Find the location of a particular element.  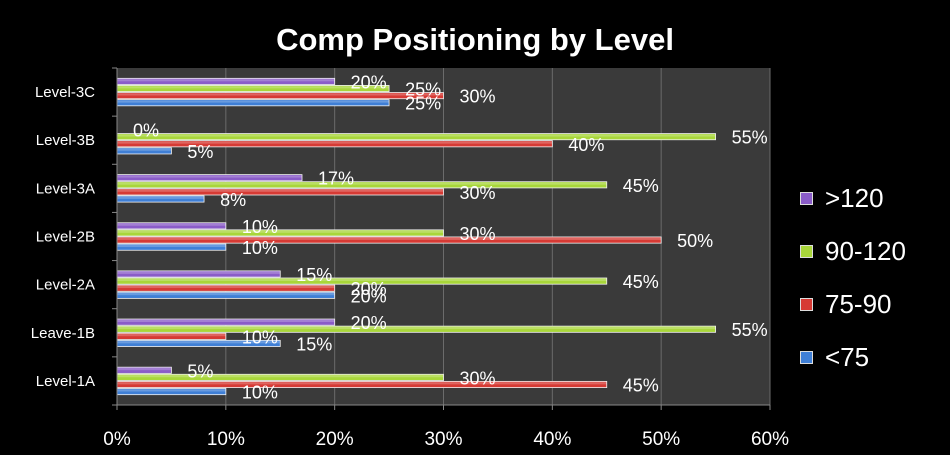

x-tick-label: 0% is located at coordinates (117, 439).